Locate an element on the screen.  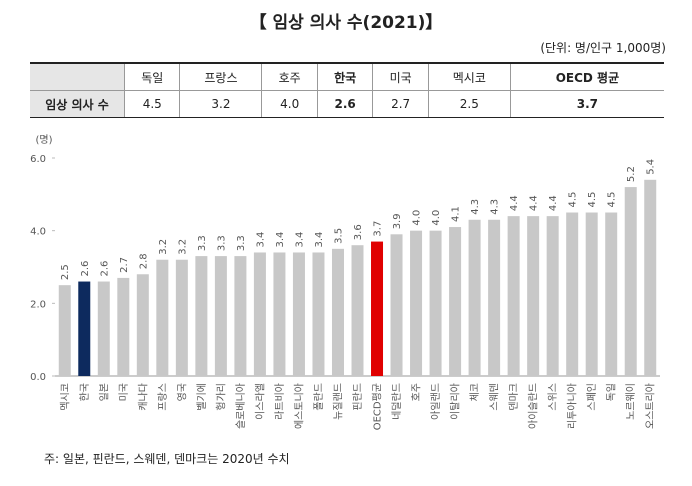
x-tick-label: 미국 is located at coordinates (124, 392).